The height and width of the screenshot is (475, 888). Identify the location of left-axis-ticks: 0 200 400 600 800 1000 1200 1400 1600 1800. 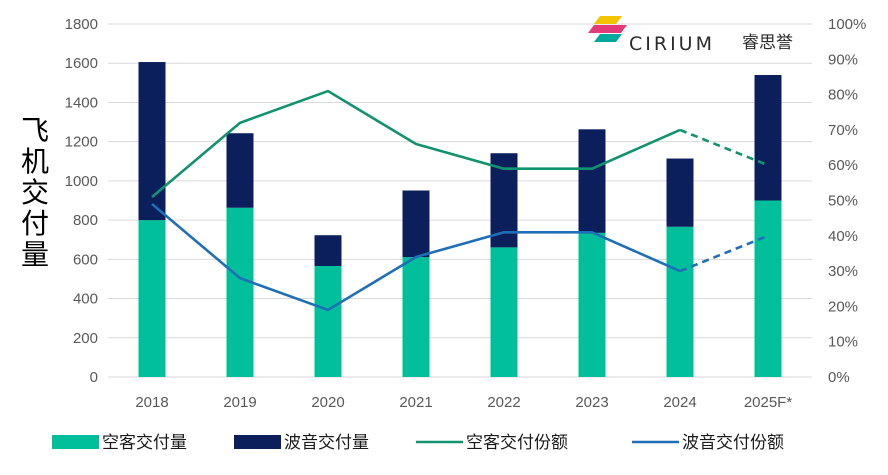
(81, 201).